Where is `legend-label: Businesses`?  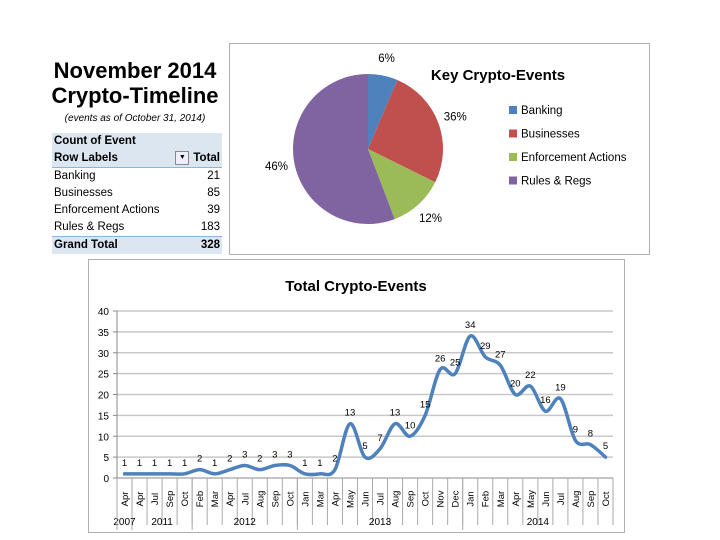 legend-label: Businesses is located at coordinates (550, 135).